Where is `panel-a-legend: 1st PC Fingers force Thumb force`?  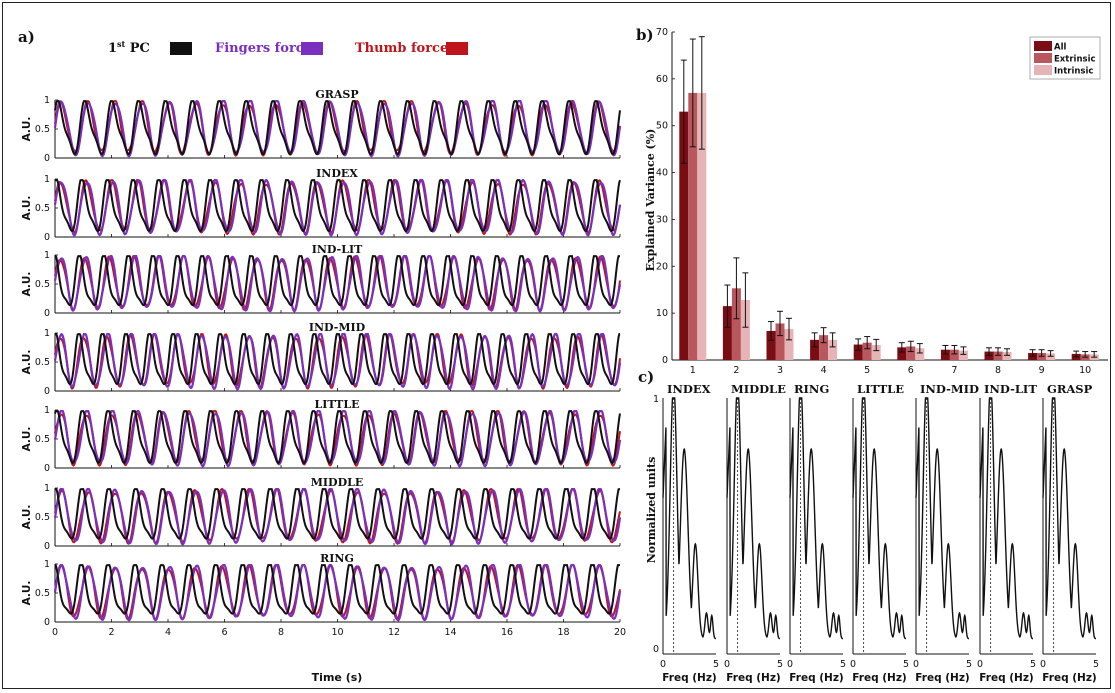
panel-a-legend: 1st PC Fingers force Thumb force is located at coordinates (288, 47).